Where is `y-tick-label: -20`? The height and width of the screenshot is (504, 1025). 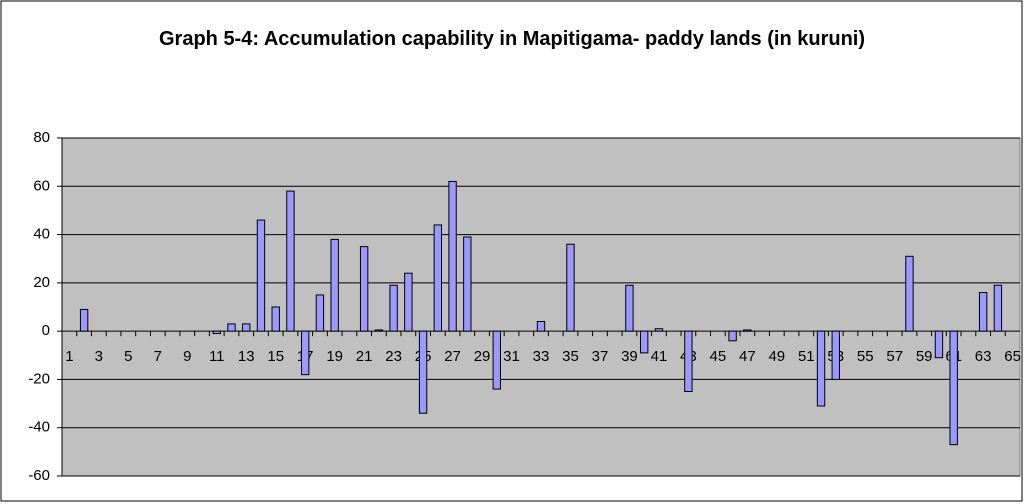 y-tick-label: -20 is located at coordinates (39, 378).